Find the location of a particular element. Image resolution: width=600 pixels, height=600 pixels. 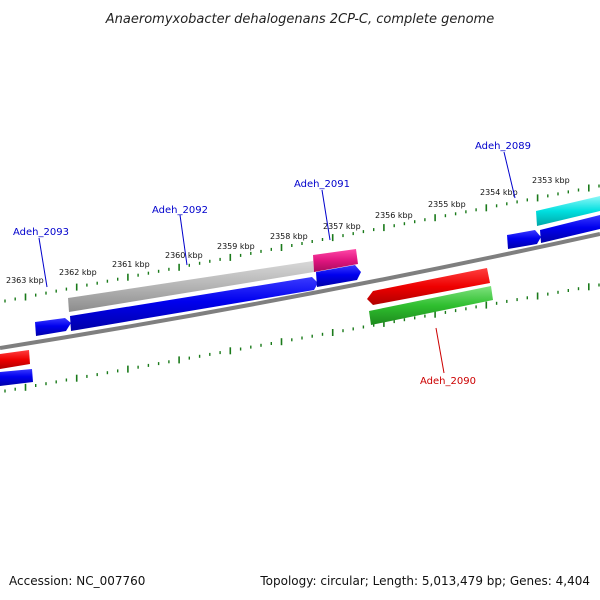

leader-adeh-2092 is located at coordinates (183, 240).